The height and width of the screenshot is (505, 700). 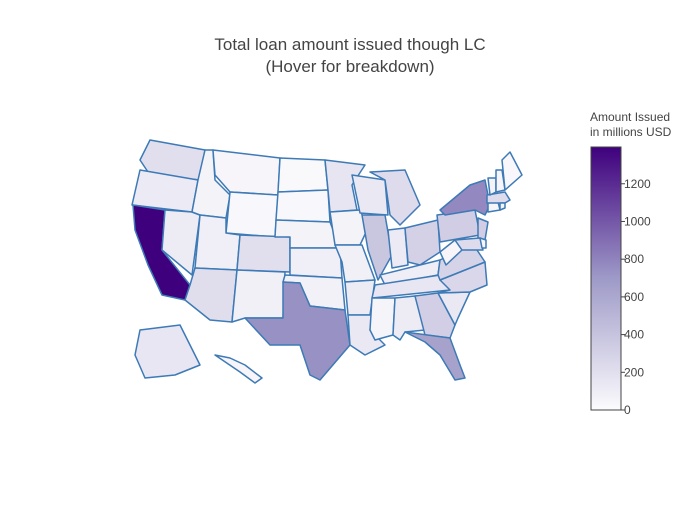 What do you see at coordinates (634, 297) in the screenshot?
I see `colorbar-tick-label: 600` at bounding box center [634, 297].